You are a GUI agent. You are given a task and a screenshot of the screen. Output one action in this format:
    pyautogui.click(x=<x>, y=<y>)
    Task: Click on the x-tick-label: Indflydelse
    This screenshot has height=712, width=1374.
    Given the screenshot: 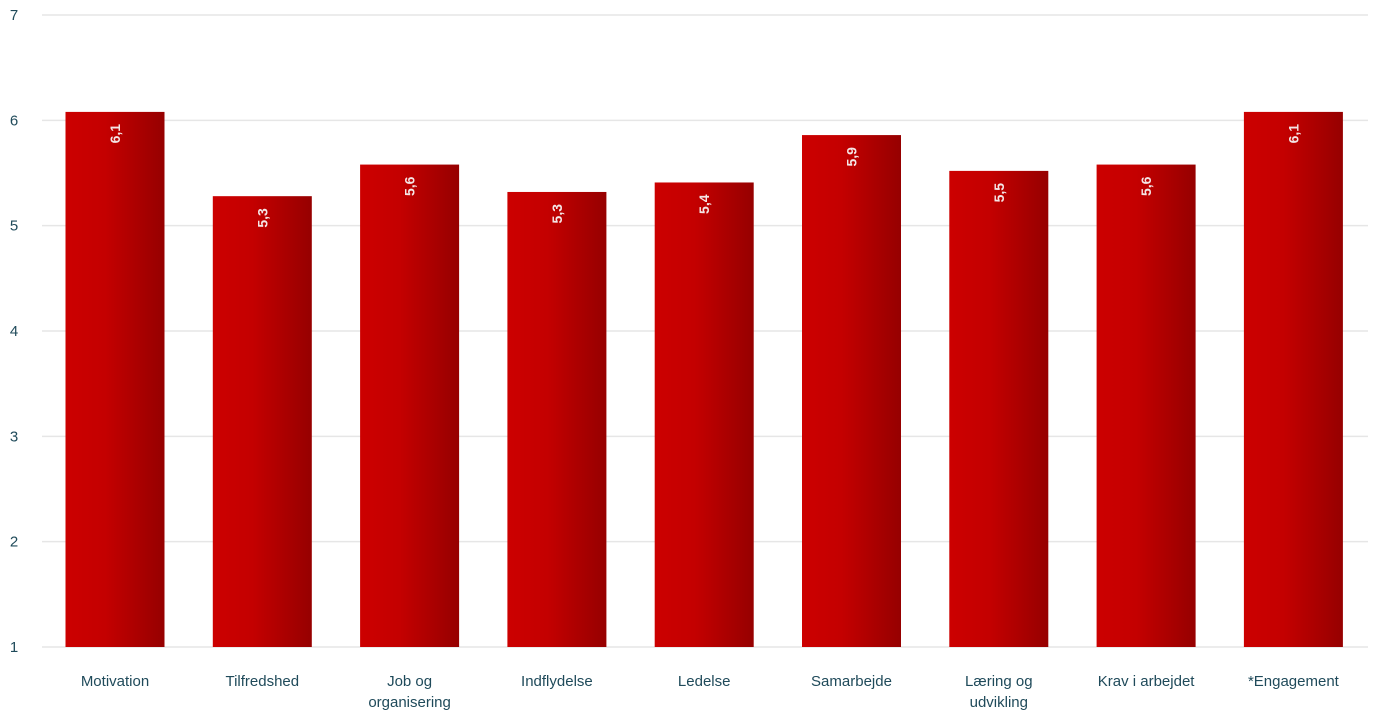 What is the action you would take?
    pyautogui.click(x=557, y=681)
    